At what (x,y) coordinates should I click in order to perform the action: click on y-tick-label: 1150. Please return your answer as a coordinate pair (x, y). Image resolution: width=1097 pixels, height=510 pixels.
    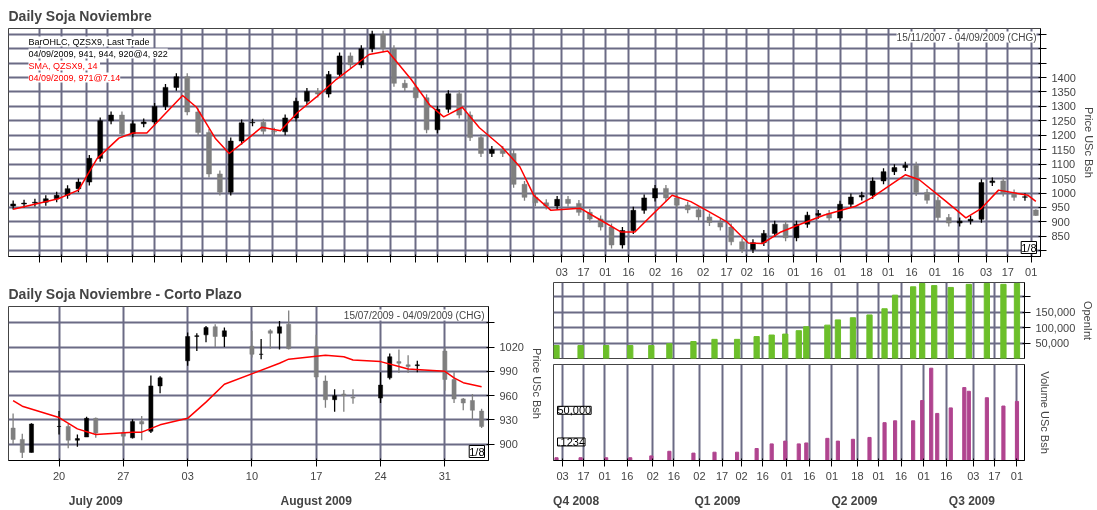
    Looking at the image, I should click on (1063, 149).